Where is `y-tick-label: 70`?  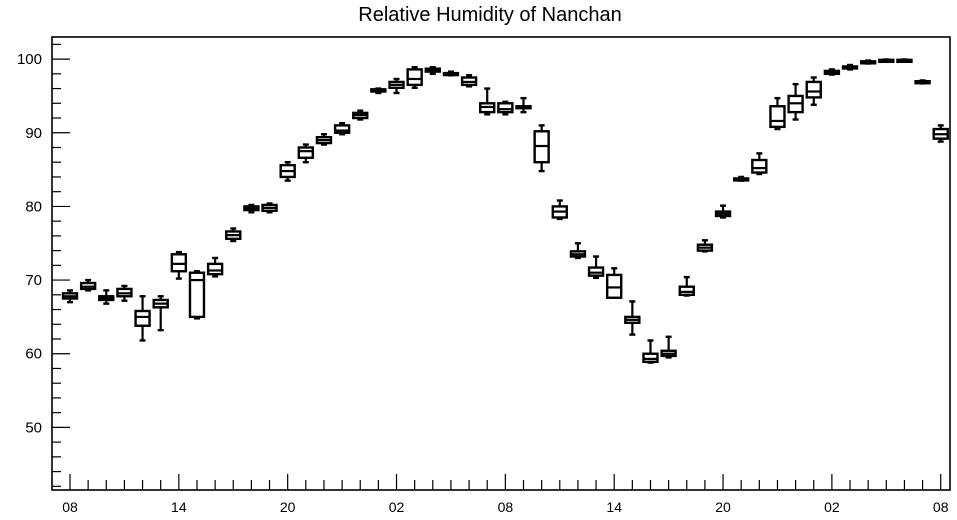
y-tick-label: 70 is located at coordinates (33, 280).